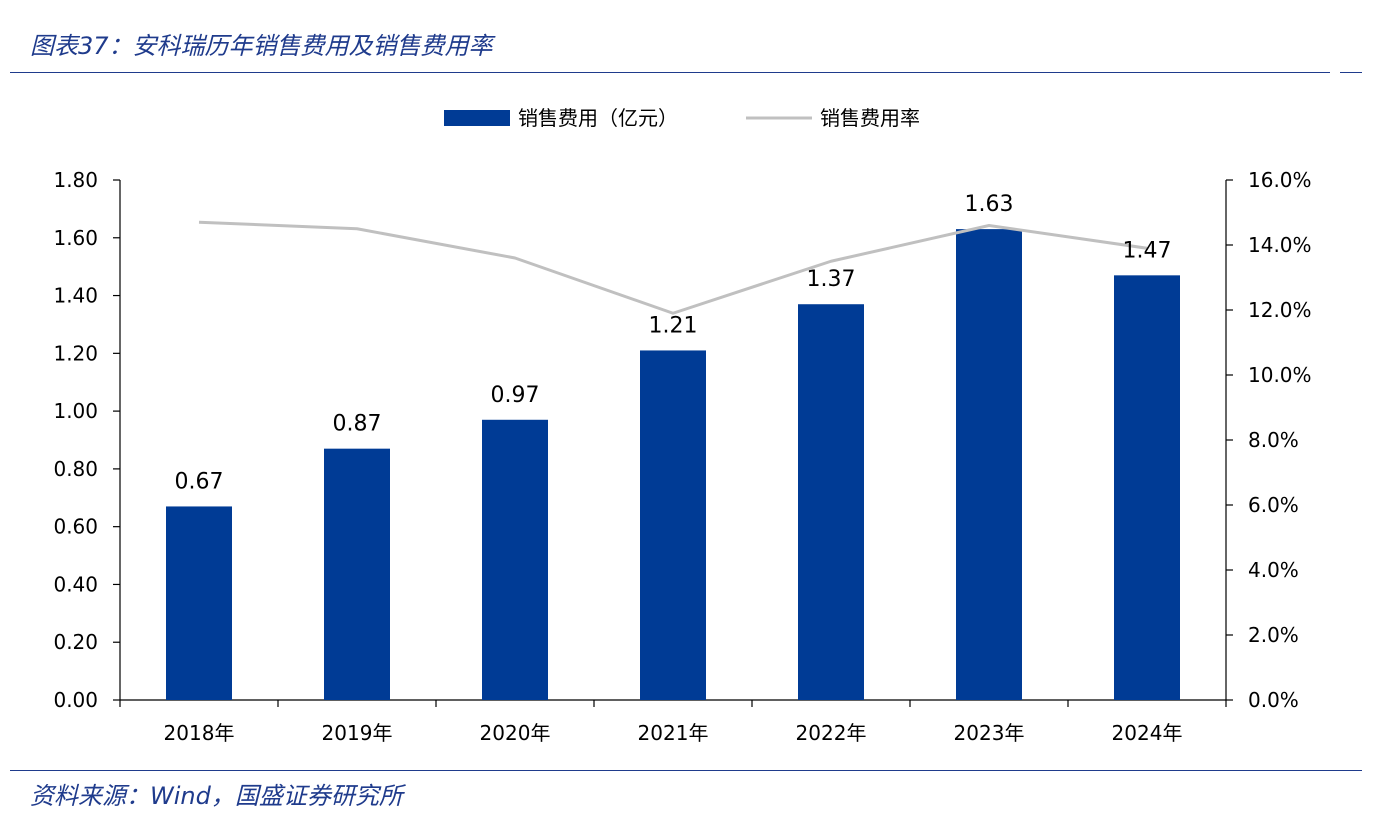 This screenshot has width=1380, height=826. Describe the element at coordinates (673, 733) in the screenshot. I see `x-tick-label: 2021年` at that location.